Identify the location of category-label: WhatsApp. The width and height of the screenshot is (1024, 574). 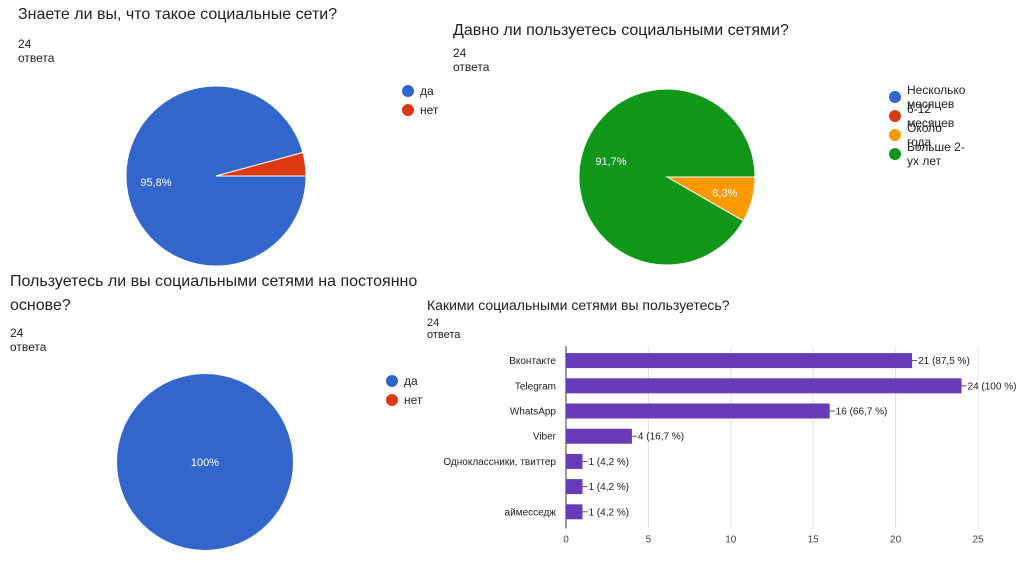
(533, 412).